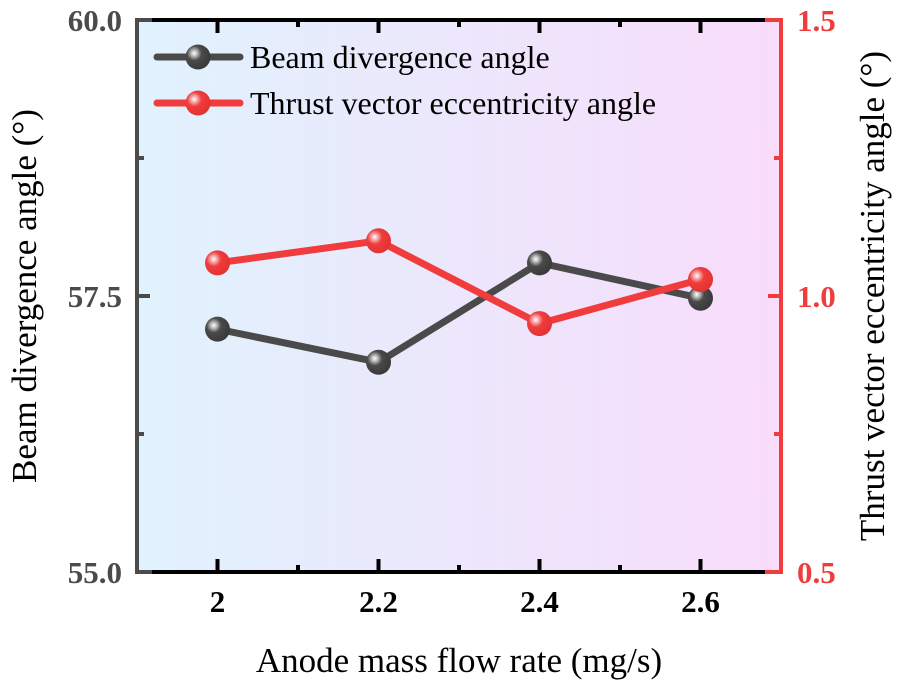  I want to click on series-thrust-eccentricity, so click(459, 282).